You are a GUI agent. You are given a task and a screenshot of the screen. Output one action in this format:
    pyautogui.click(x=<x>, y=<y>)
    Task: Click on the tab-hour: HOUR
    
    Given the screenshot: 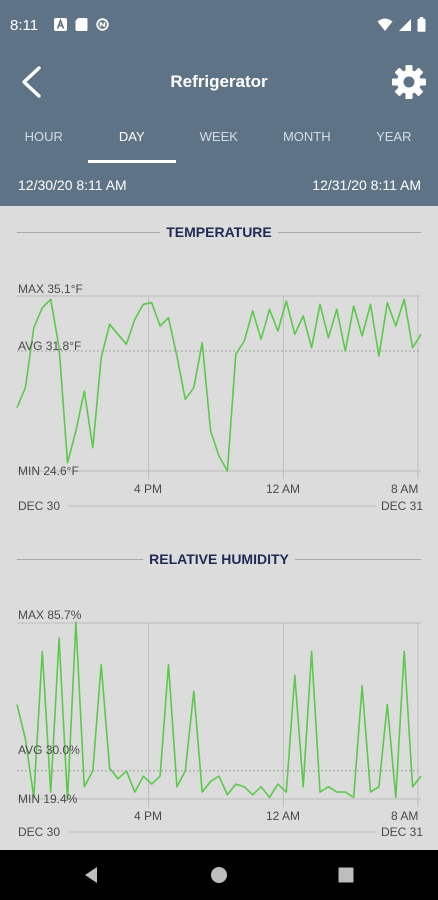 What is the action you would take?
    pyautogui.click(x=43, y=136)
    